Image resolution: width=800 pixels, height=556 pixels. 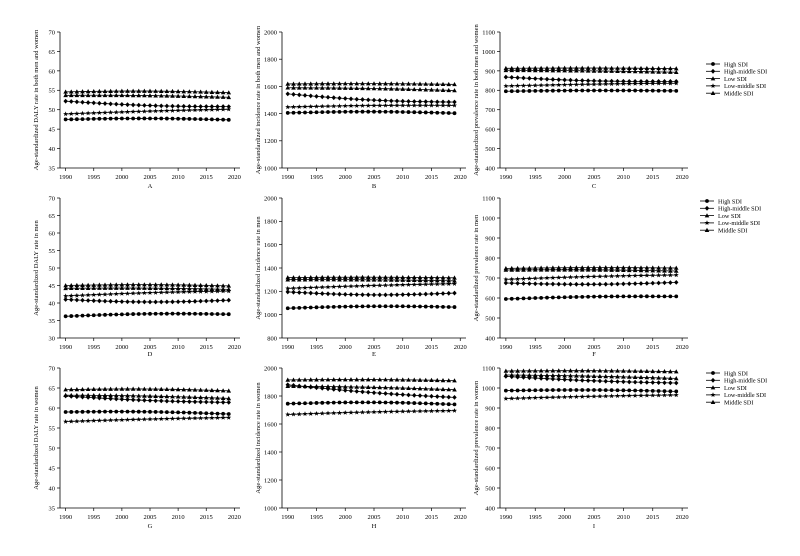 I want to click on y-tick-label: 1800, so click(x=270, y=222).